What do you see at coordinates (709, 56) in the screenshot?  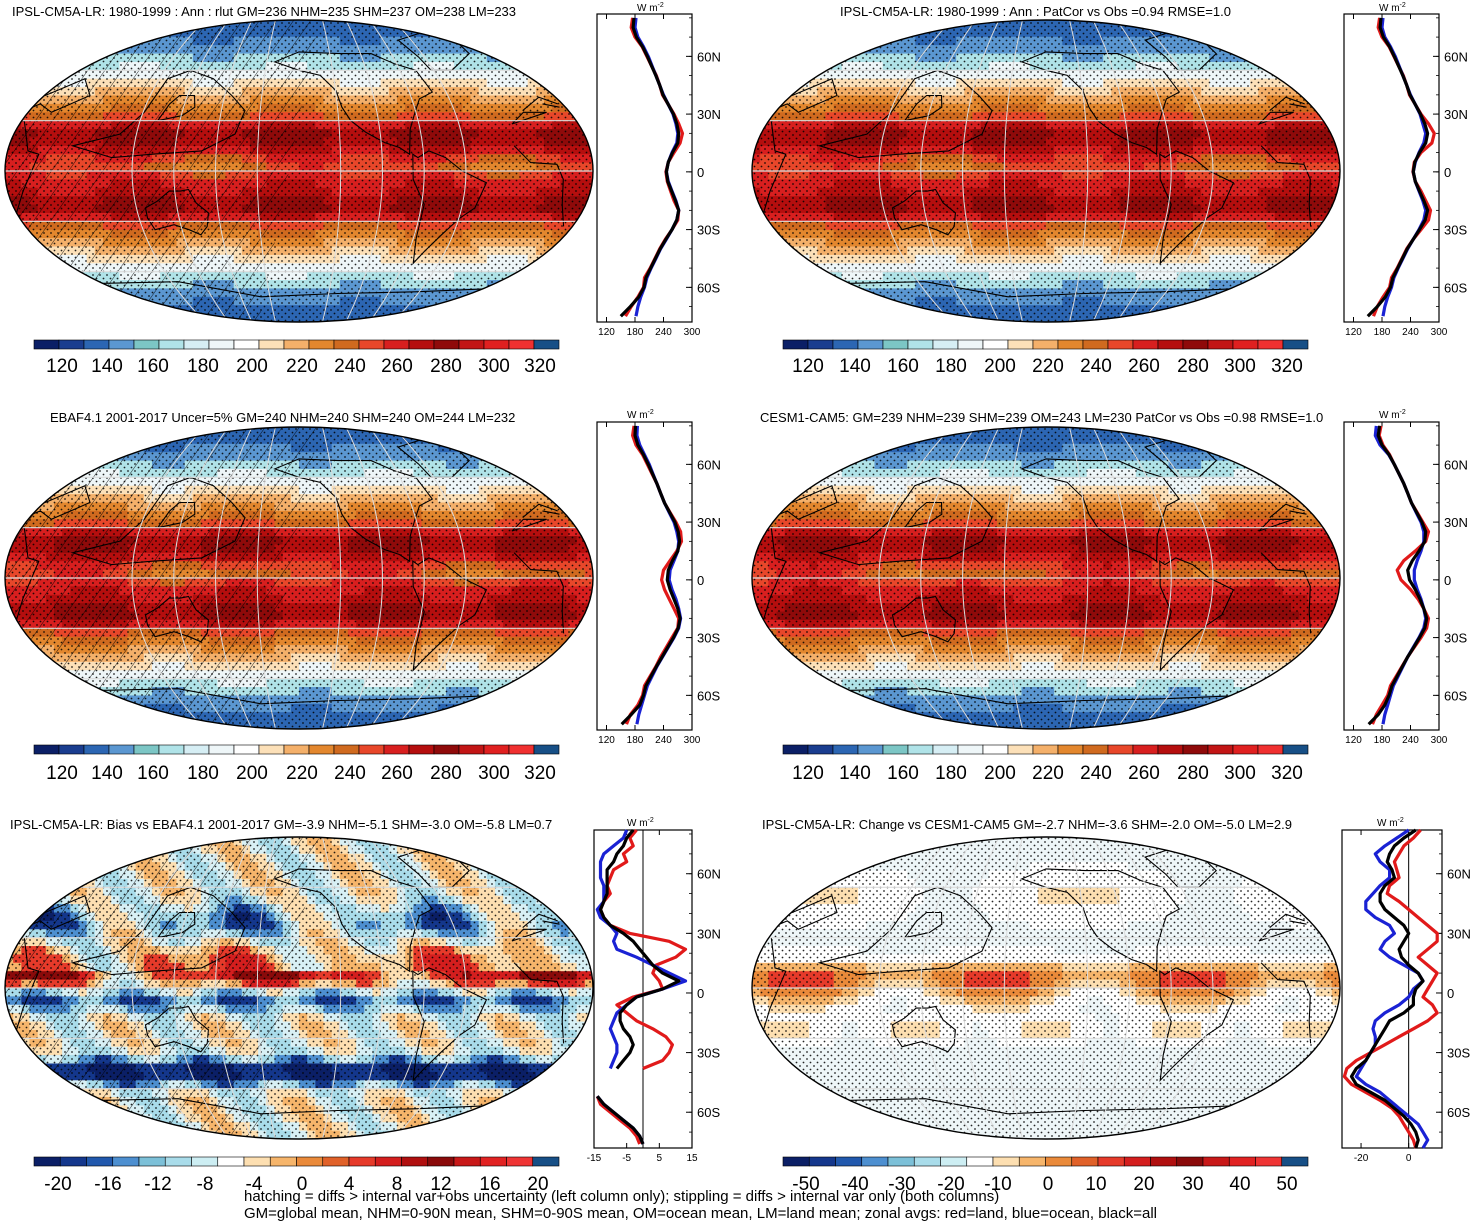 I see `y-tick-label: 60N` at bounding box center [709, 56].